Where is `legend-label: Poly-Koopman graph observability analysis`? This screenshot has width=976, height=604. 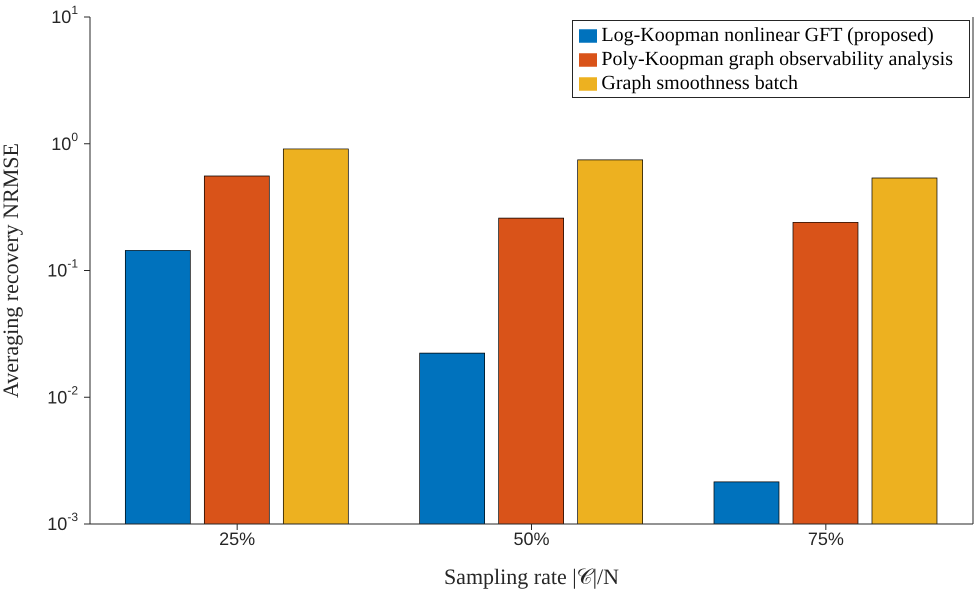 legend-label: Poly-Koopman graph observability analysis is located at coordinates (777, 59).